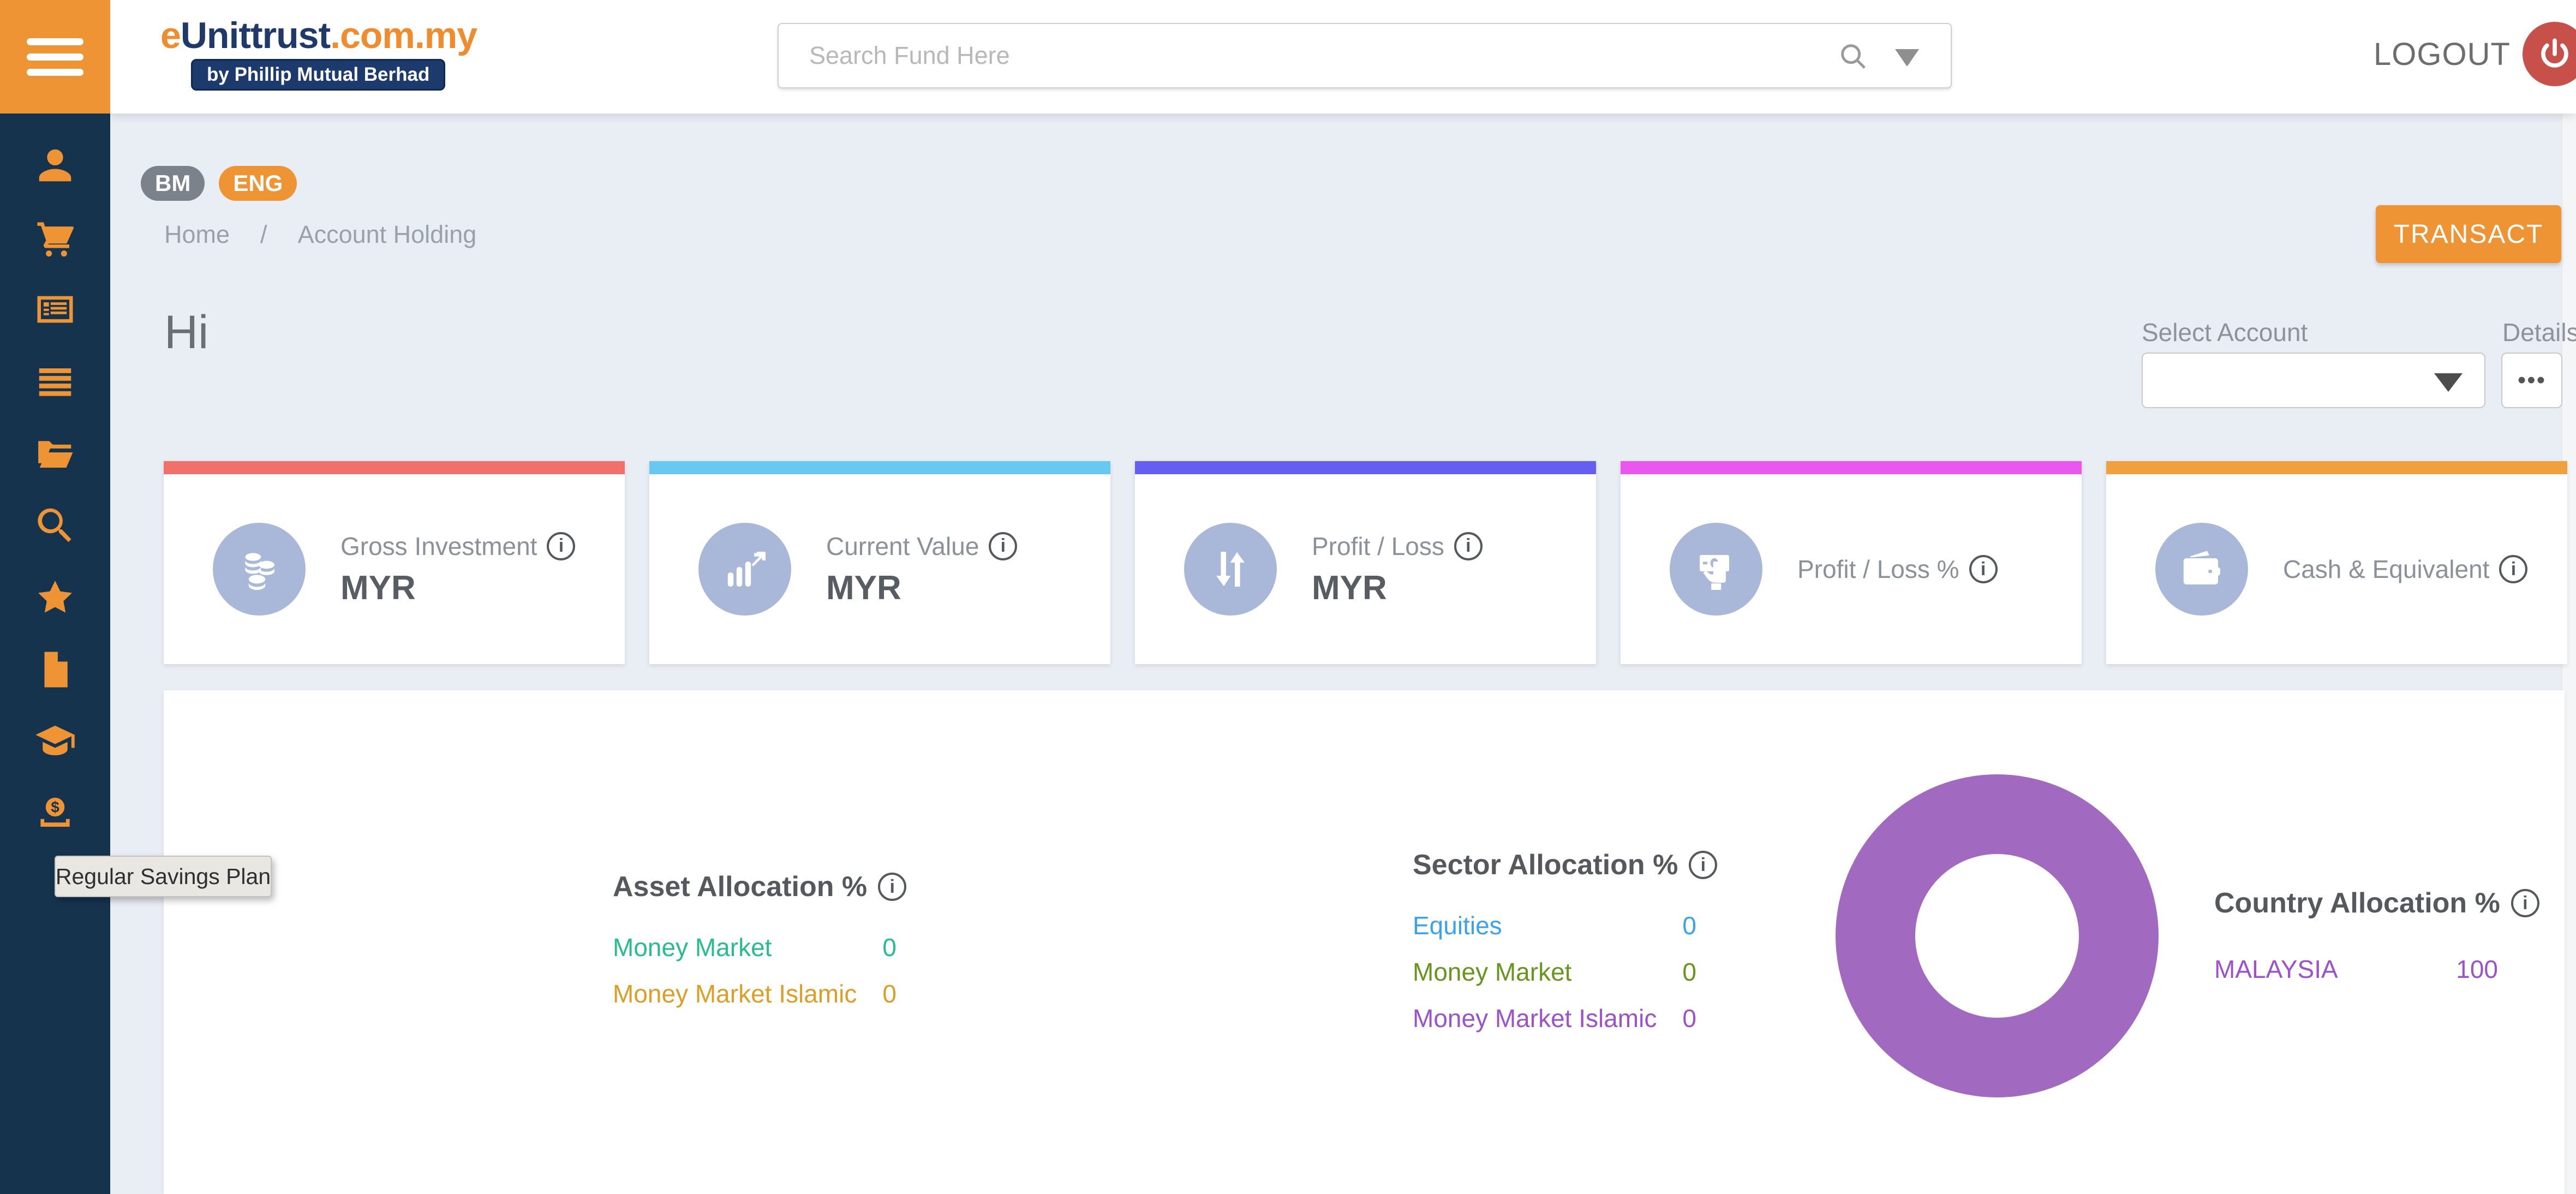  I want to click on donut-hole, so click(1997, 936).